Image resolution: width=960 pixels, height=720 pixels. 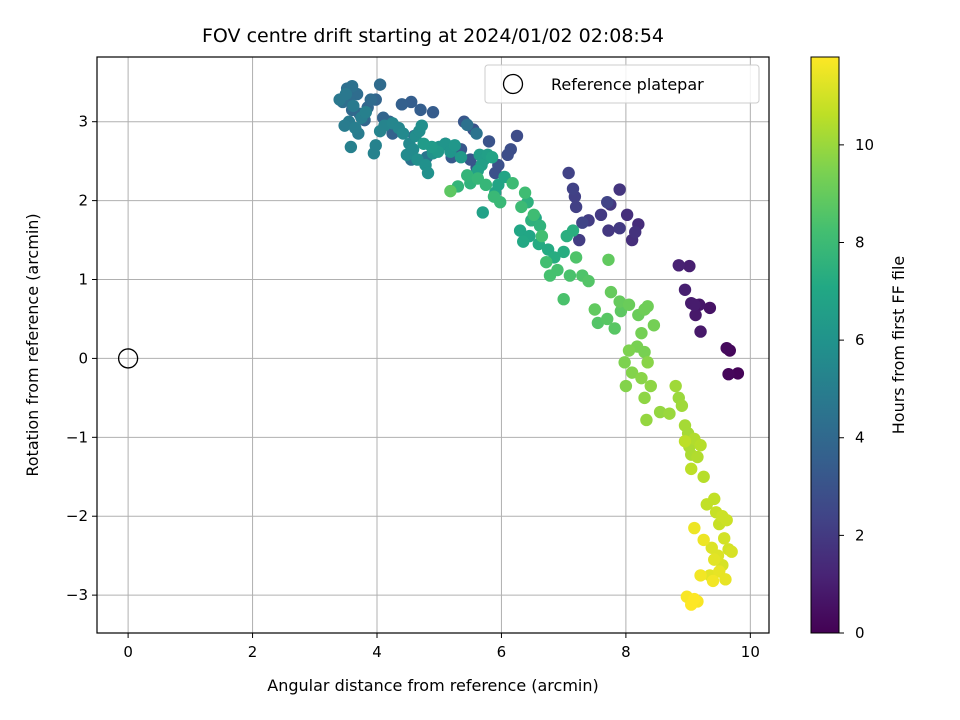 I want to click on x-axis-ticks: 0 2 4 6 8 10, so click(x=441, y=647).